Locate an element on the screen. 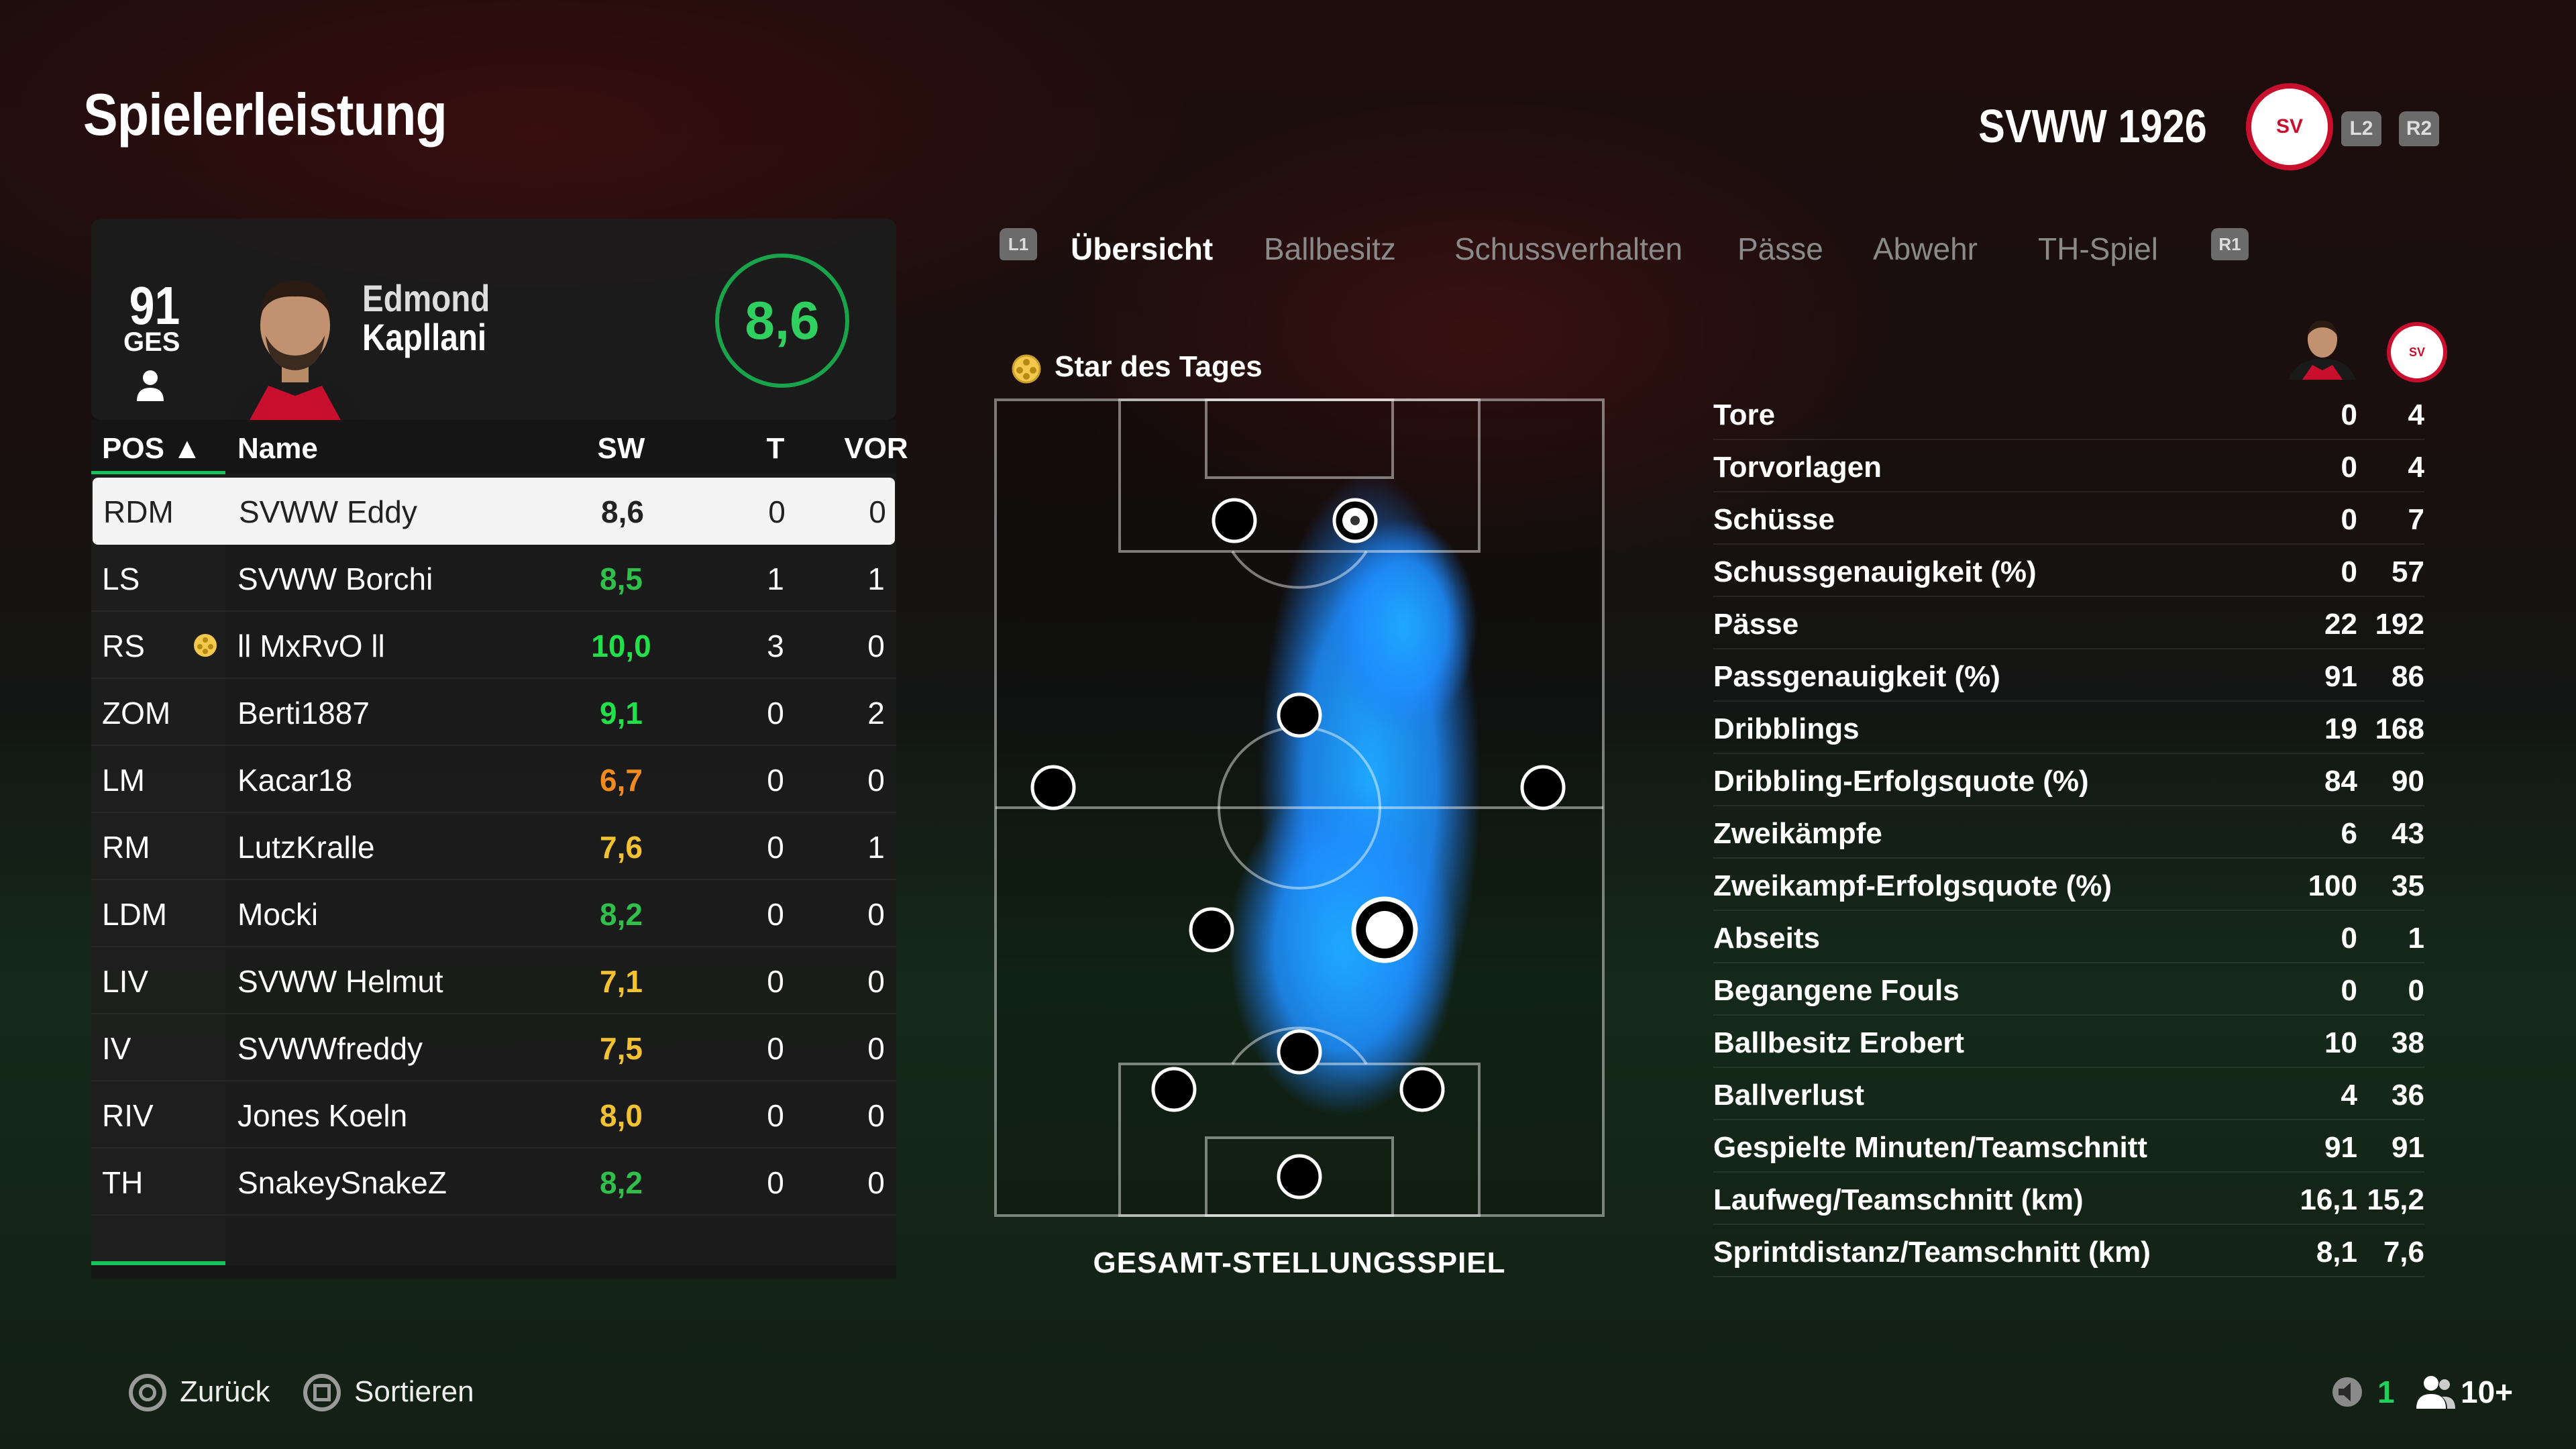 This screenshot has width=2576, height=1449. table-row: IV SVWWfreddy 7,5 0 0 is located at coordinates (493, 1047).